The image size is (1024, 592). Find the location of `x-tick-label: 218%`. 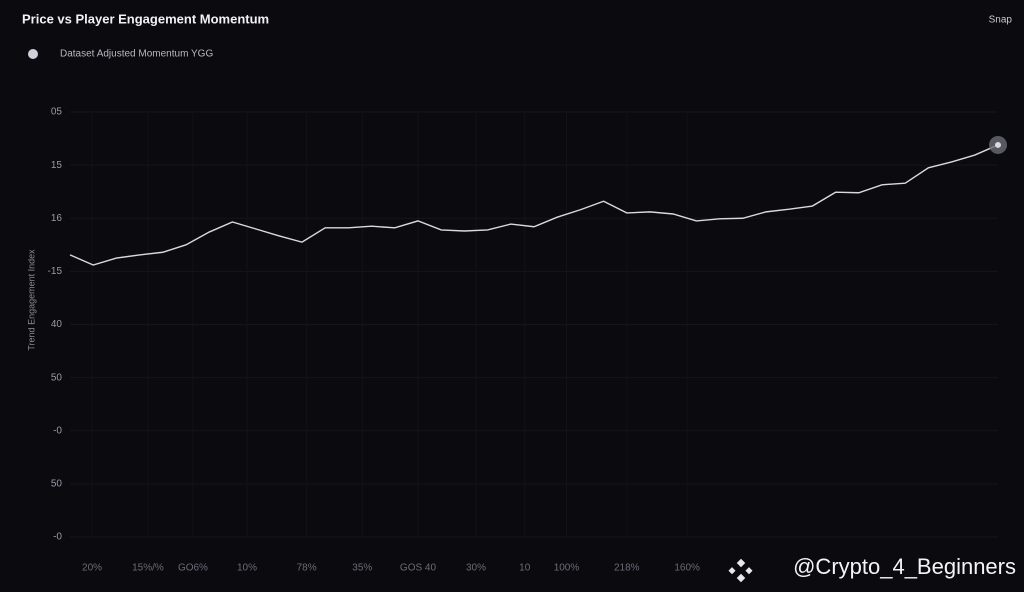

x-tick-label: 218% is located at coordinates (627, 568).